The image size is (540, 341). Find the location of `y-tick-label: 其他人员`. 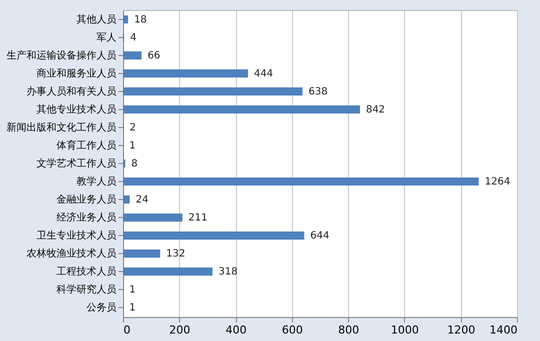

y-tick-label: 其他人员 is located at coordinates (96, 19).